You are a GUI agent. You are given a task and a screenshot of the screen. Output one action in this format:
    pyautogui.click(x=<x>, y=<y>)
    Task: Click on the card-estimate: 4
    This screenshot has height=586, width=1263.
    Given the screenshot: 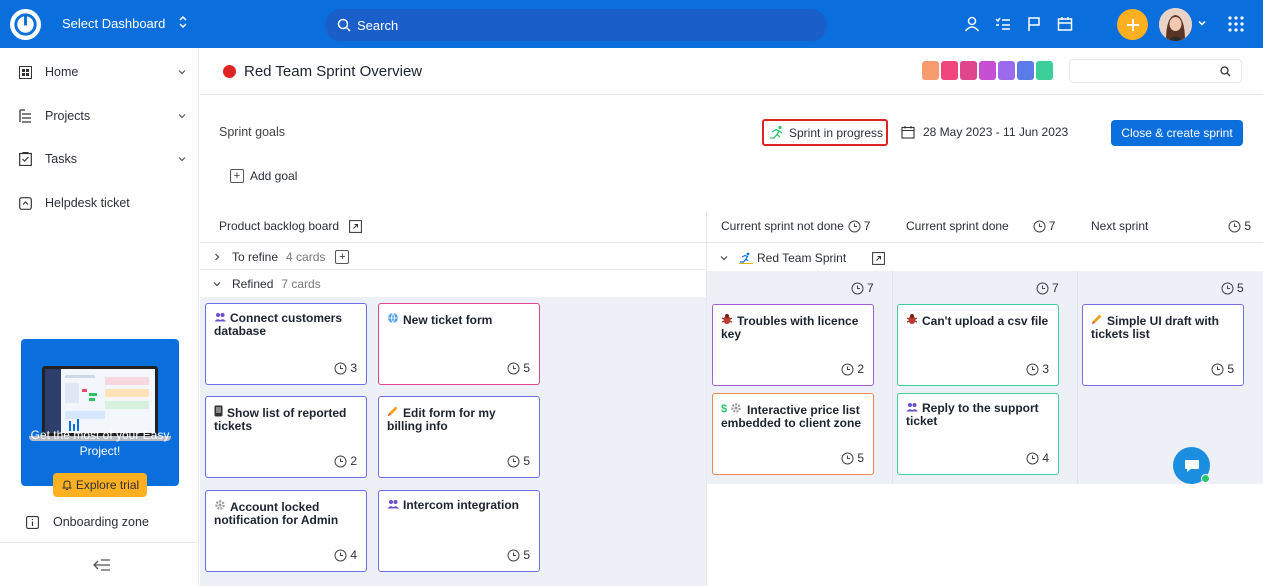 What is the action you would take?
    pyautogui.click(x=345, y=555)
    